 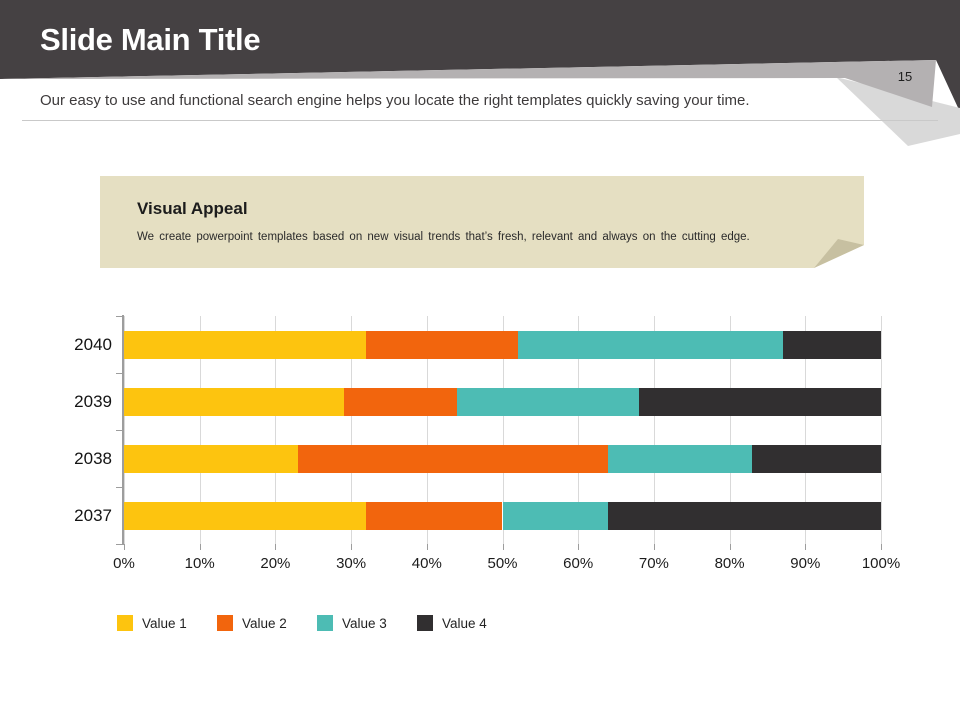 I want to click on page-number-ribbon, so click(x=468, y=83).